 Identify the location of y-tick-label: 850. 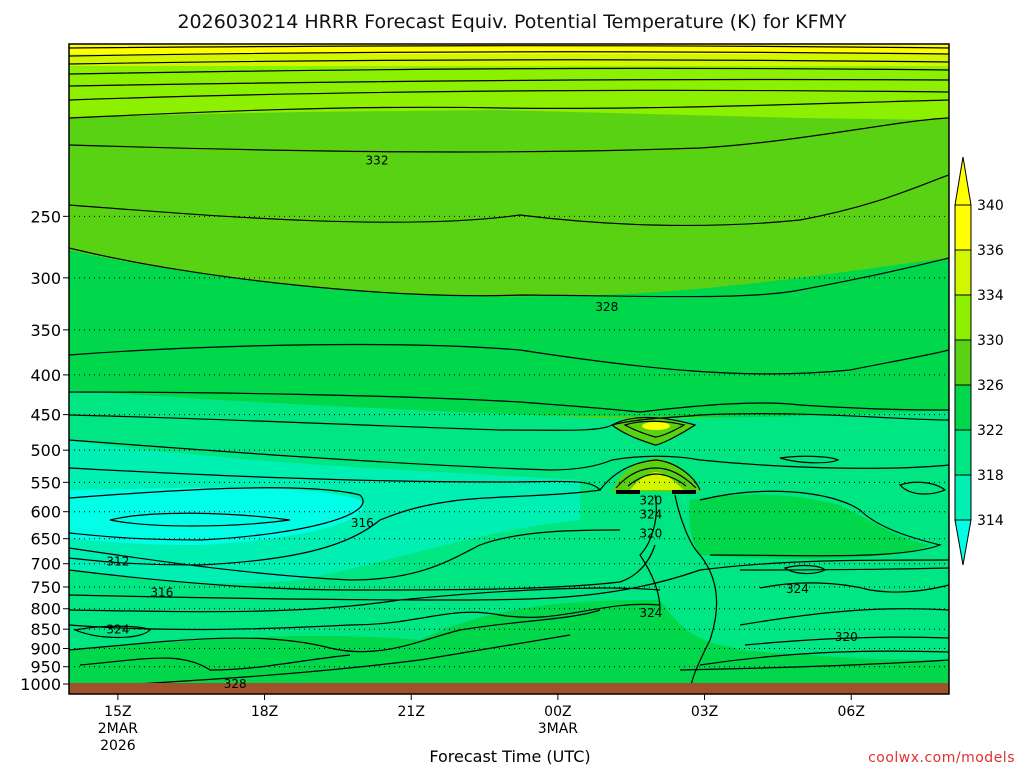
(45, 629).